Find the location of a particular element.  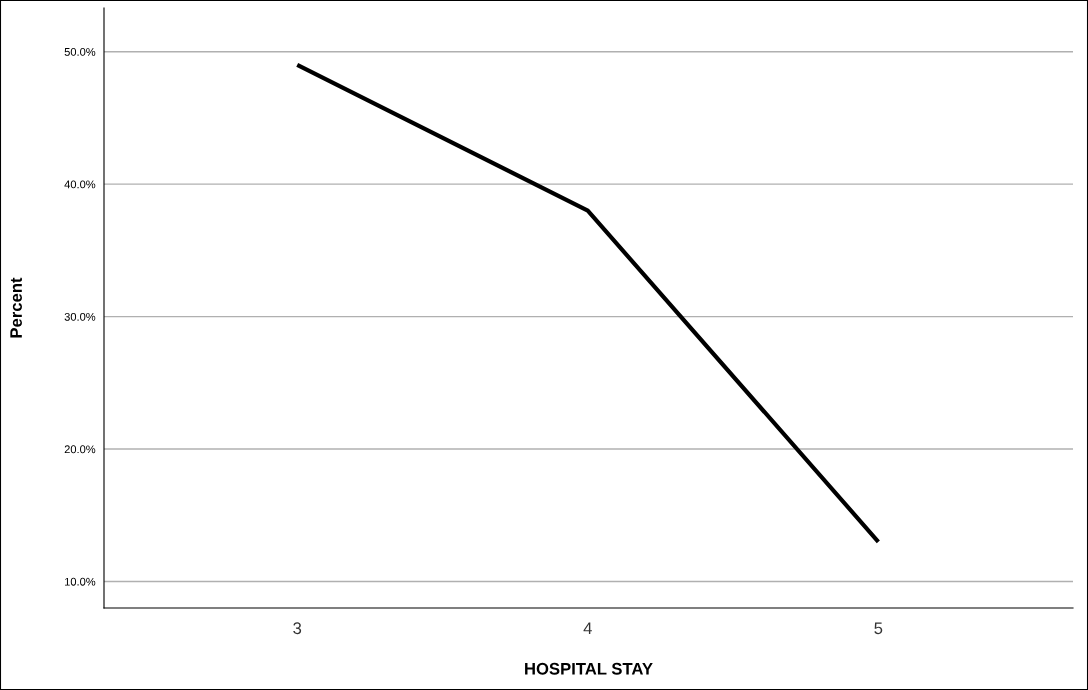

x-axis-title: HOSPITAL STAY is located at coordinates (589, 668).